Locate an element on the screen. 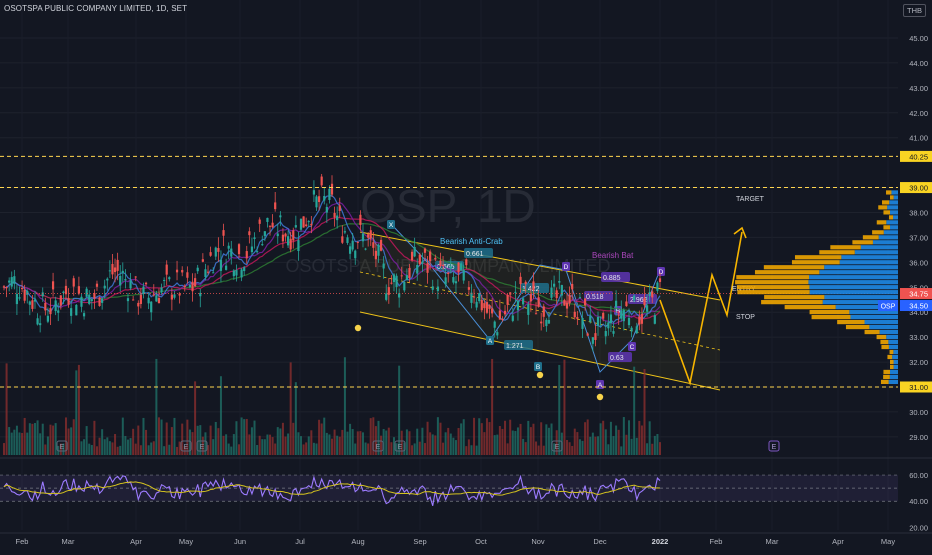  point-marker: D is located at coordinates (661, 272).